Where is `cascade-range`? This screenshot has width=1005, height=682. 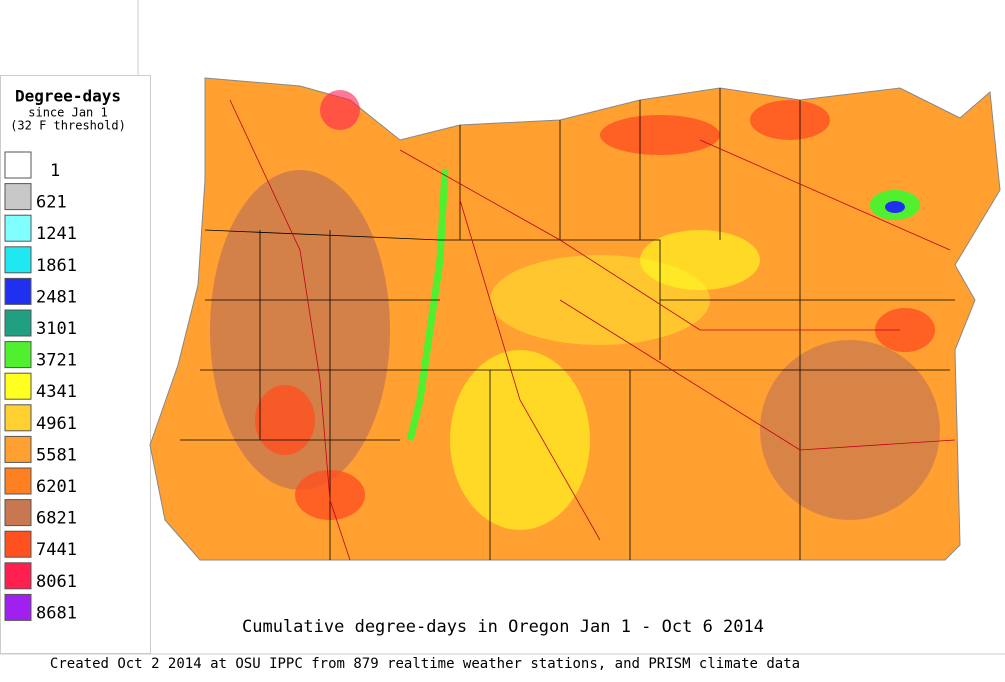
cascade-range is located at coordinates (427, 305).